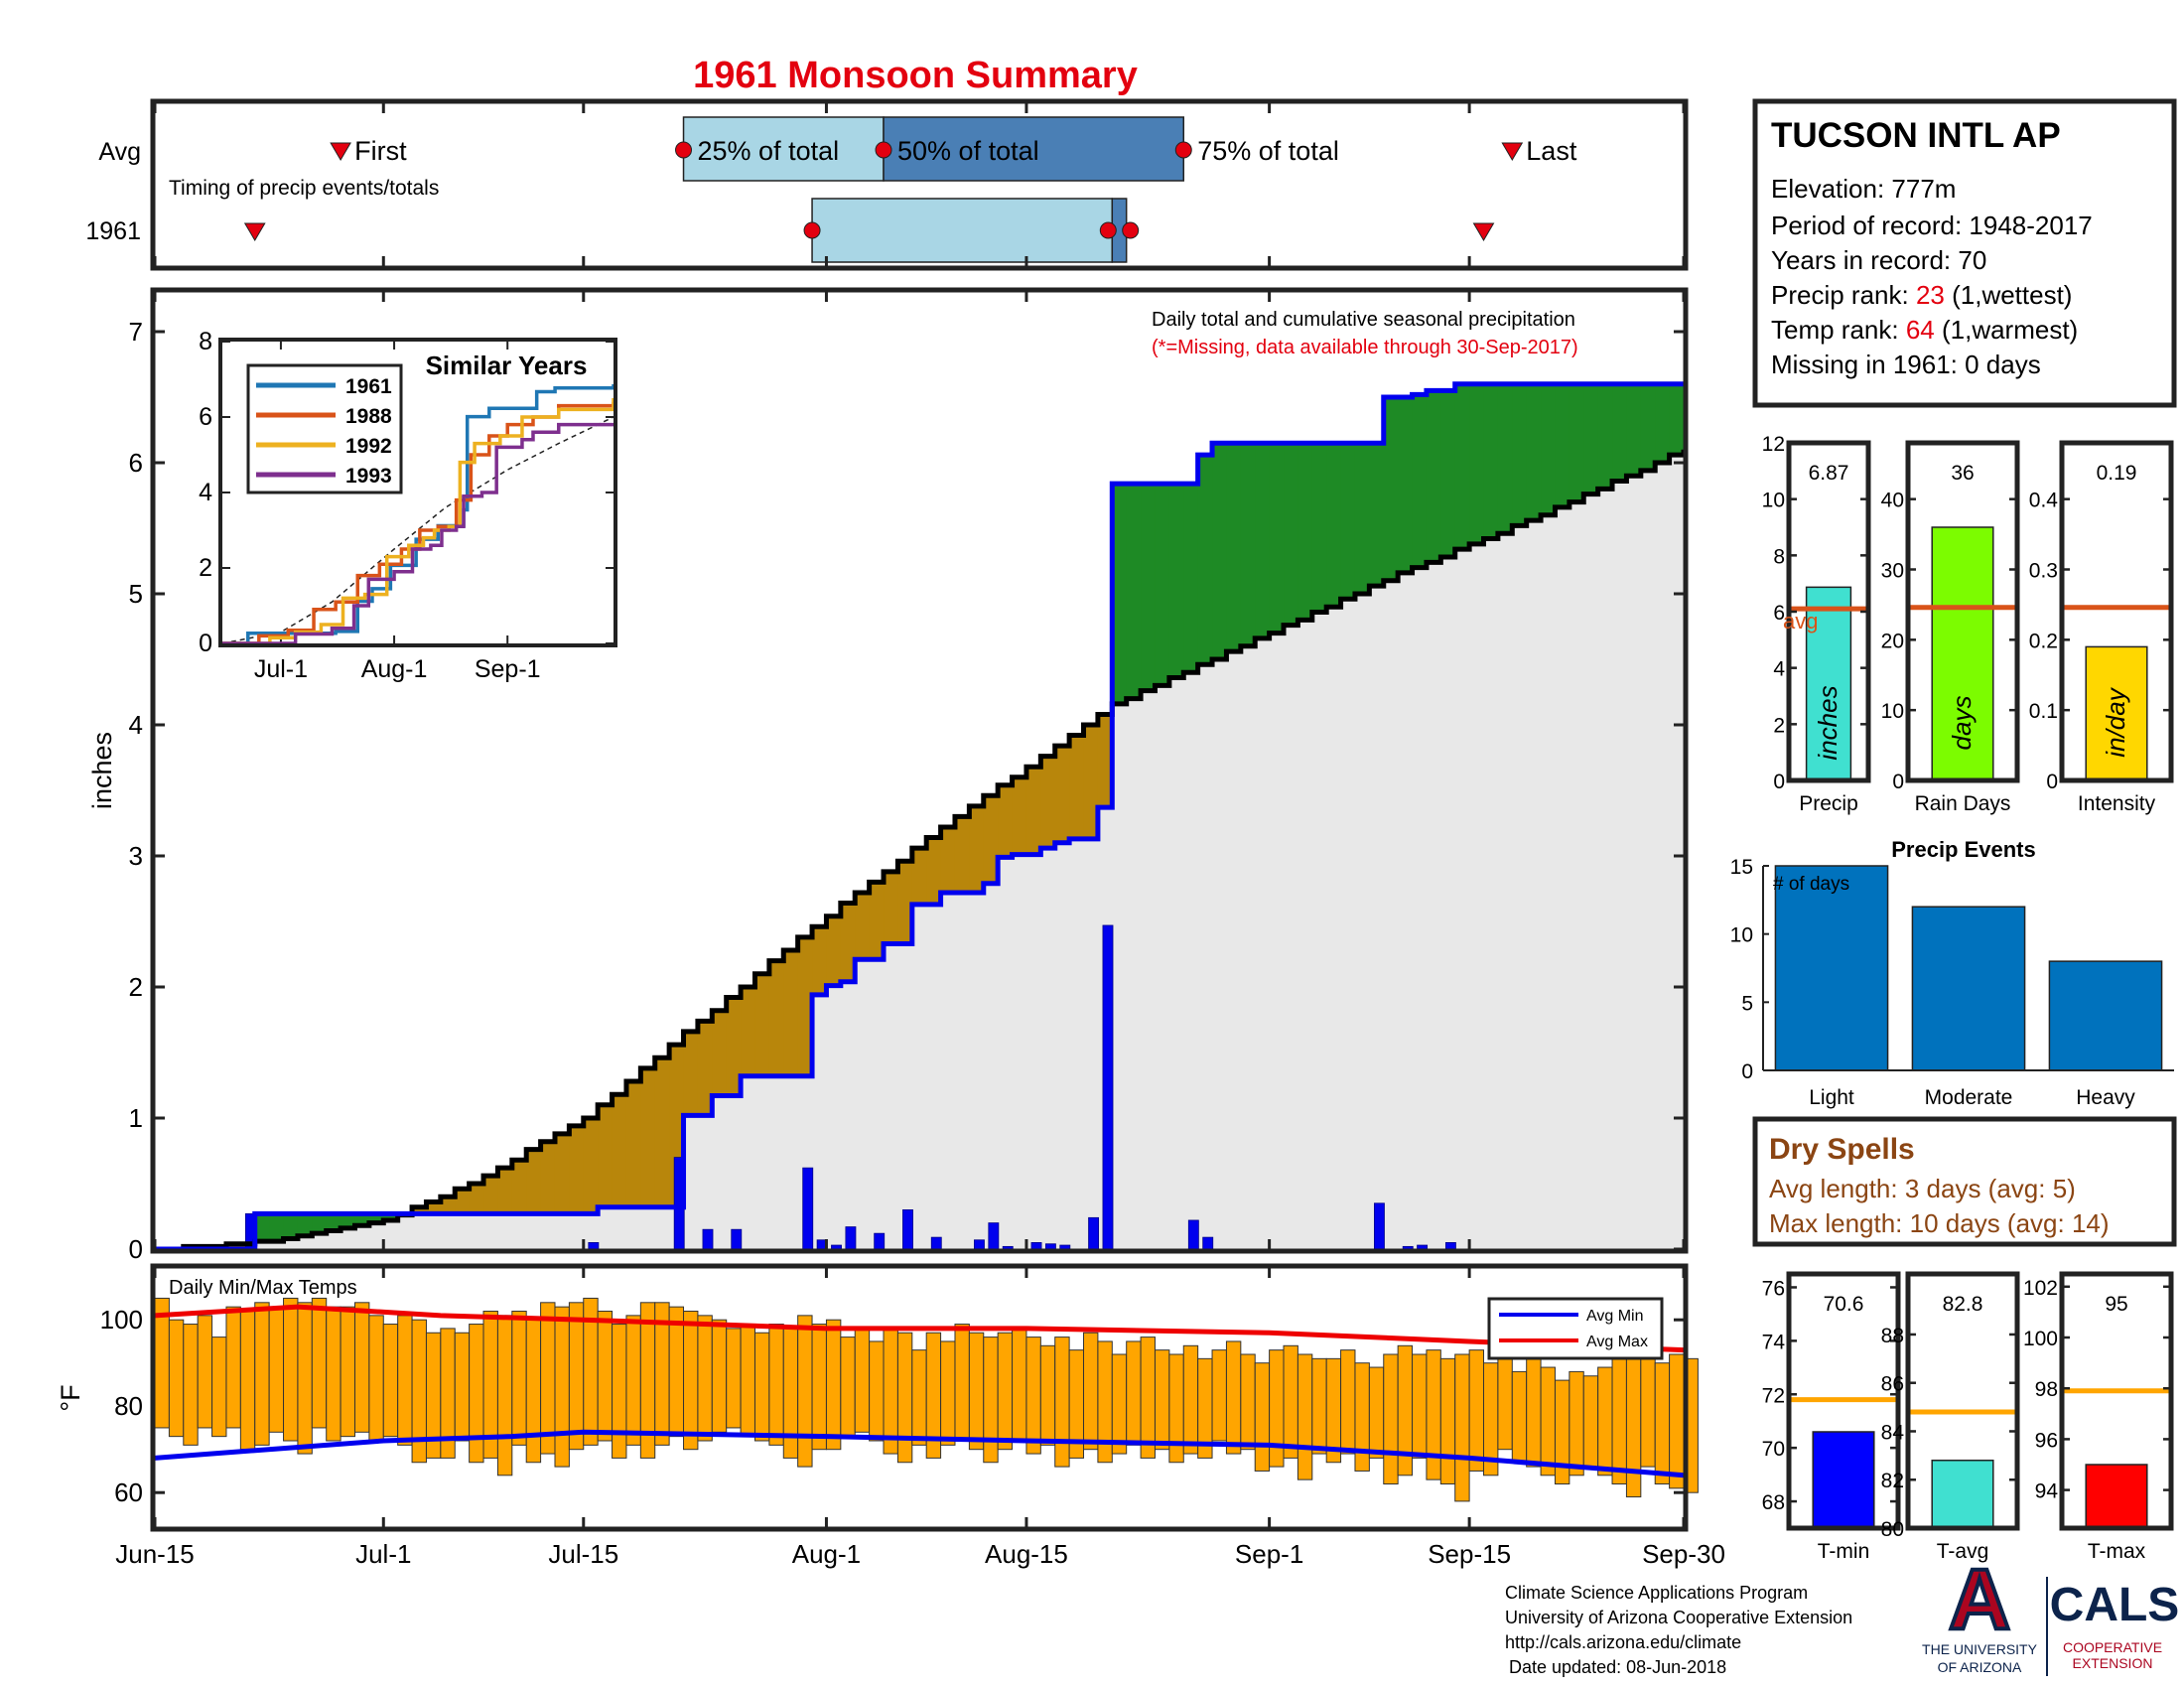 This screenshot has height=1688, width=2184. I want to click on tmax-value-bar, so click(2116, 1496).